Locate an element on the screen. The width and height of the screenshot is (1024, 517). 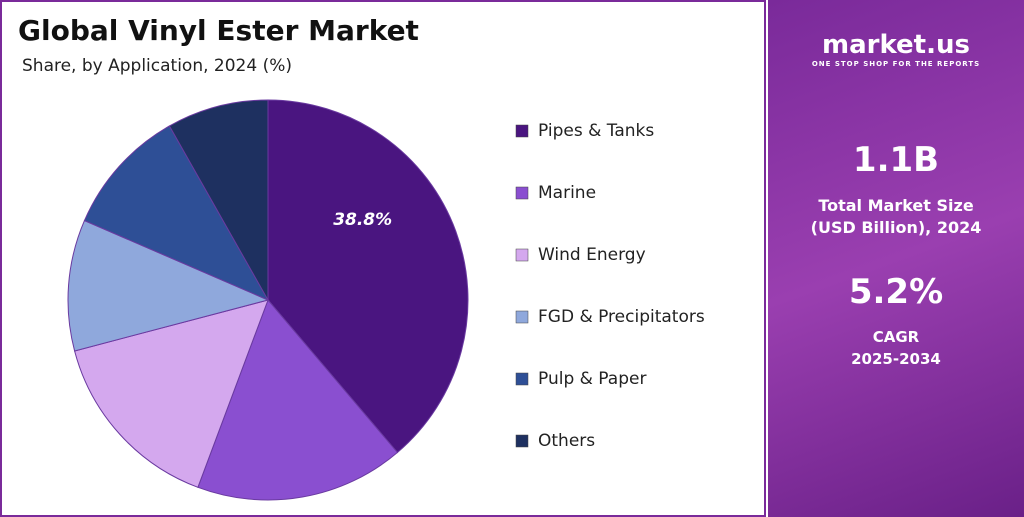
market-size: 1.1B is located at coordinates (896, 160).